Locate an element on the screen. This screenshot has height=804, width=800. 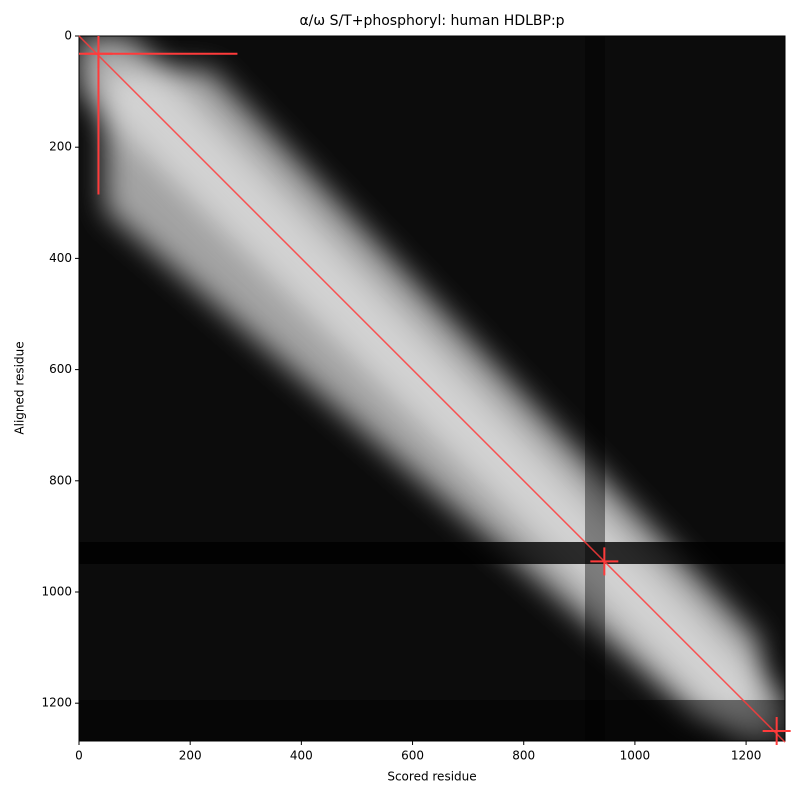
y-tick-label: 1000 is located at coordinates (56, 591).